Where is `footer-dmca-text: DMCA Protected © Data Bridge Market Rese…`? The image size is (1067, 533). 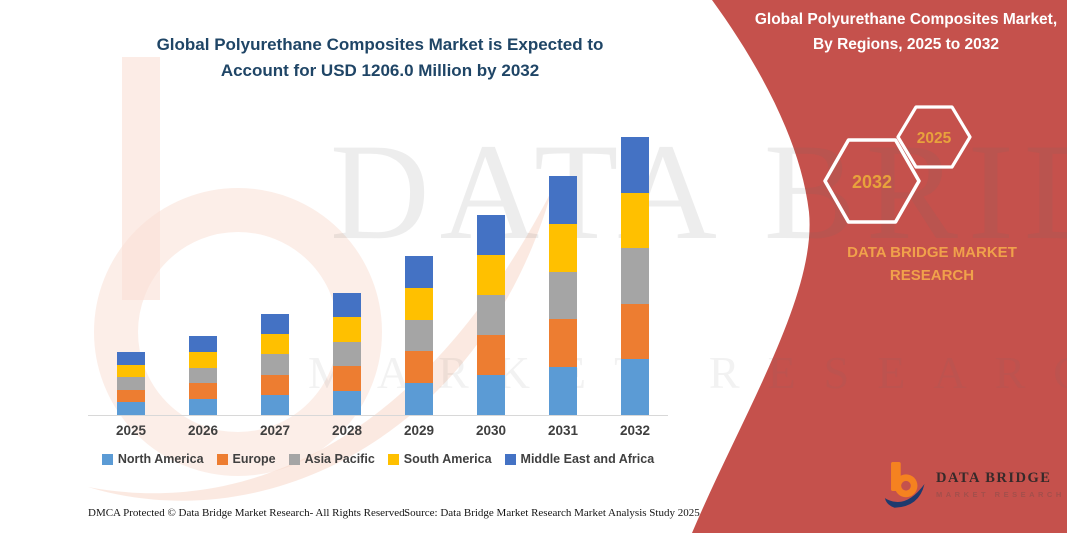 footer-dmca-text: DMCA Protected © Data Bridge Market Rese… is located at coordinates (248, 513).